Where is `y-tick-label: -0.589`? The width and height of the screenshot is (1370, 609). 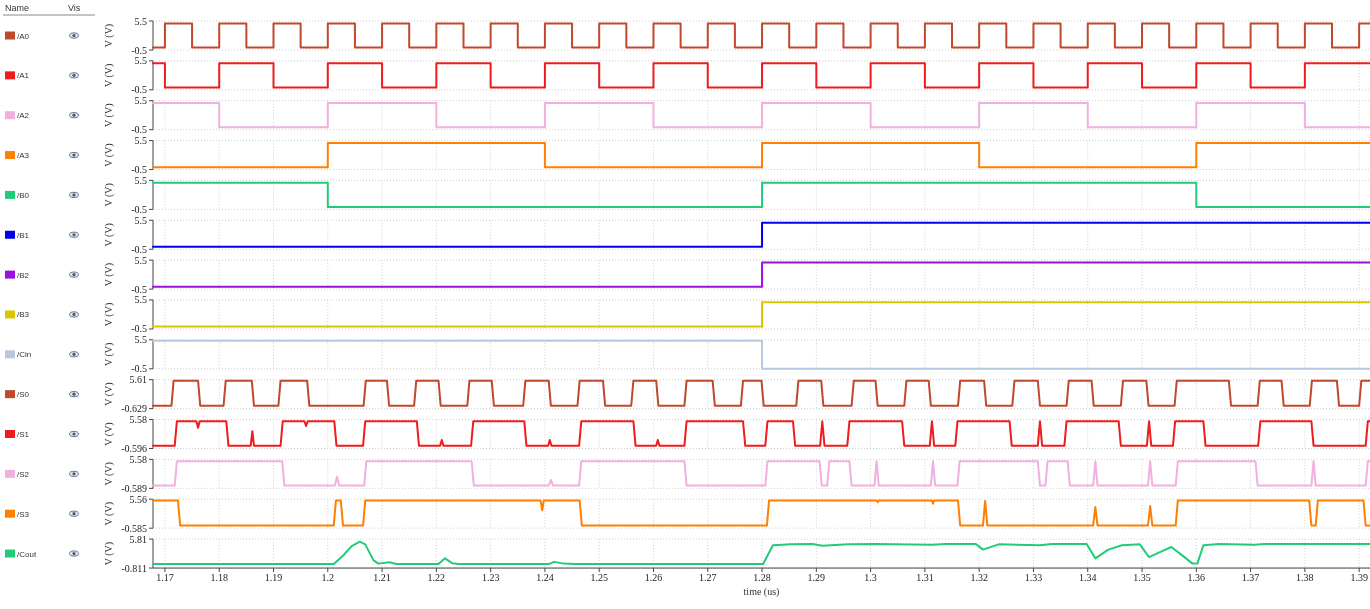
y-tick-label: -0.589 is located at coordinates (134, 488).